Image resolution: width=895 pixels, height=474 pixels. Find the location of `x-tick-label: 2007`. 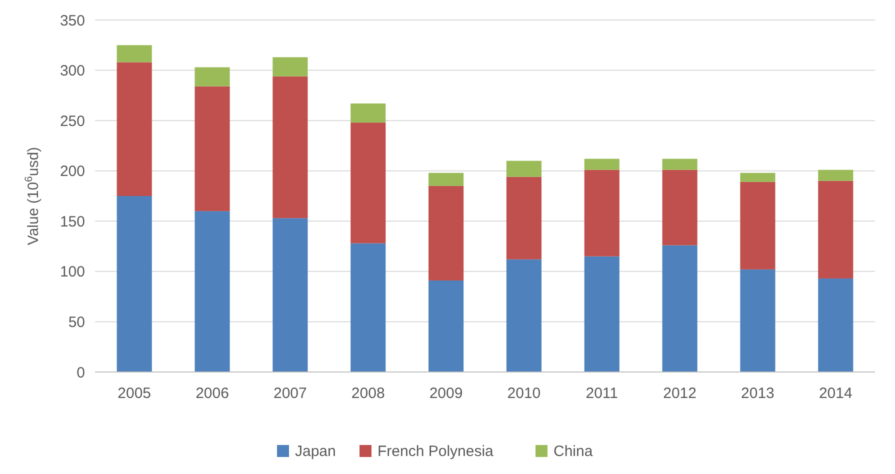

x-tick-label: 2007 is located at coordinates (290, 393).